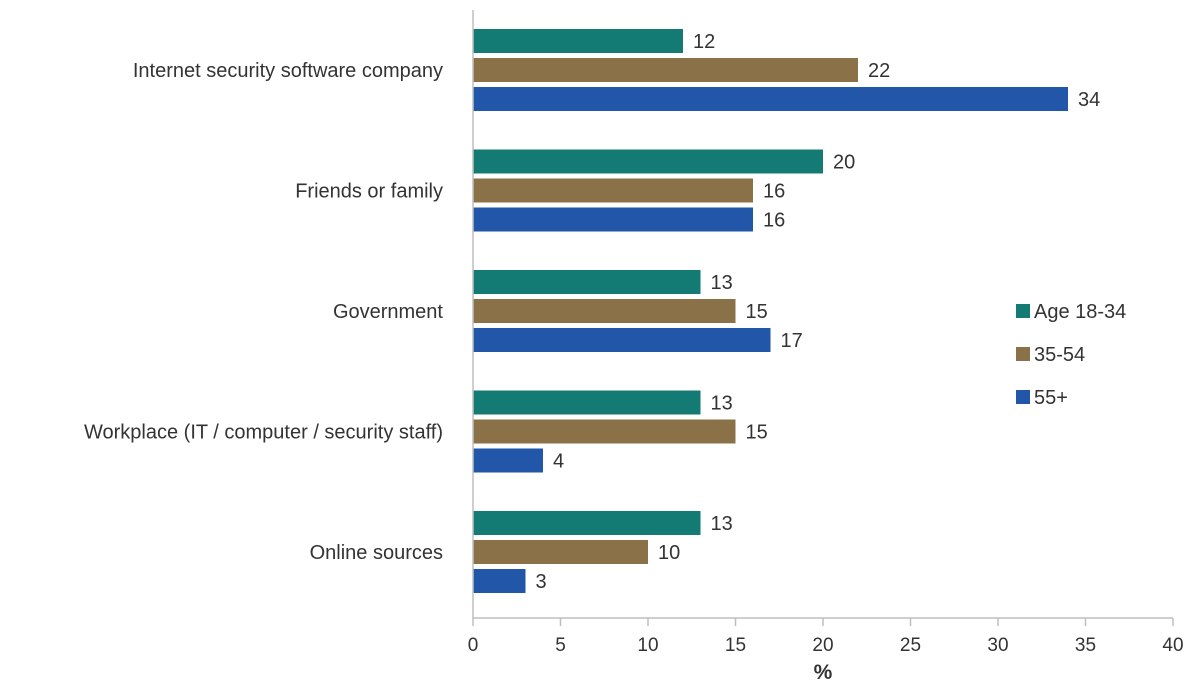 This screenshot has width=1194, height=693. What do you see at coordinates (1051, 398) in the screenshot?
I see `legend-entry: 55+` at bounding box center [1051, 398].